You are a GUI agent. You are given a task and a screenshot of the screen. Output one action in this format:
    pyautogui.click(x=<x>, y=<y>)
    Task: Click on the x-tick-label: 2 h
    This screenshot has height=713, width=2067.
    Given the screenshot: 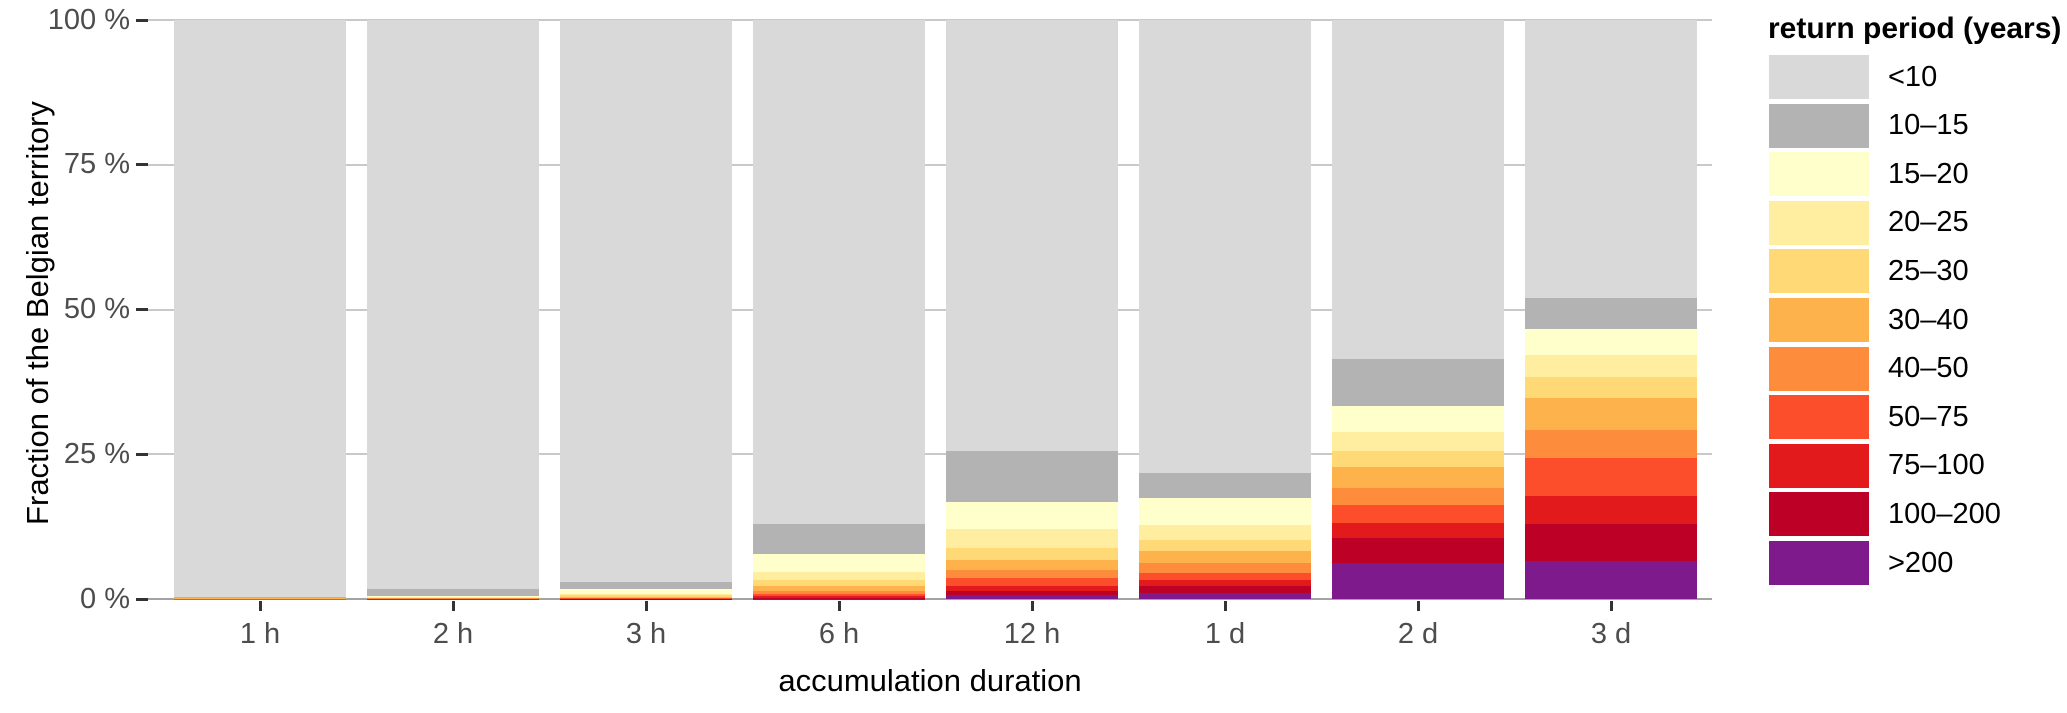 What is the action you would take?
    pyautogui.click(x=453, y=634)
    